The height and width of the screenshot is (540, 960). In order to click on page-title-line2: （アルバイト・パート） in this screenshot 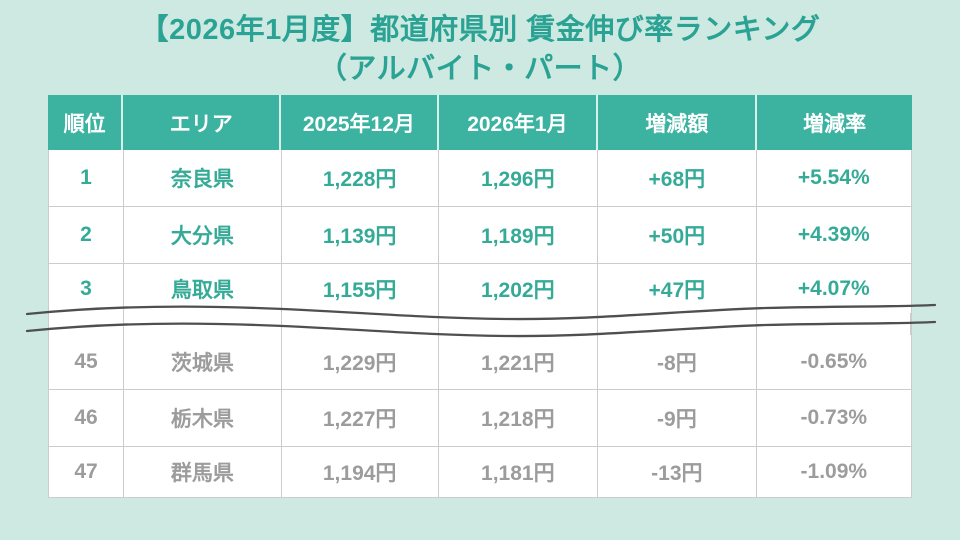, I will do `click(480, 68)`.